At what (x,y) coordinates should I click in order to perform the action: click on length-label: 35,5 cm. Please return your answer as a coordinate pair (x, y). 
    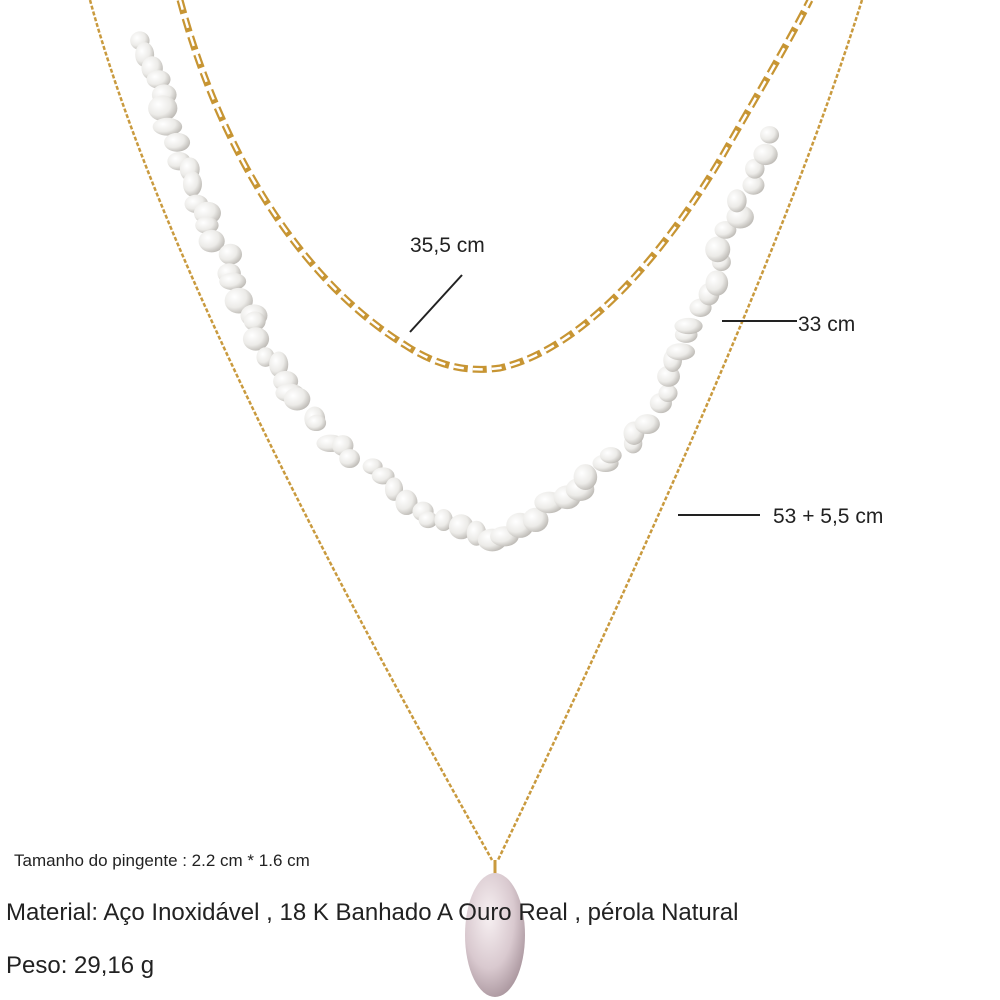
    Looking at the image, I should click on (447, 245).